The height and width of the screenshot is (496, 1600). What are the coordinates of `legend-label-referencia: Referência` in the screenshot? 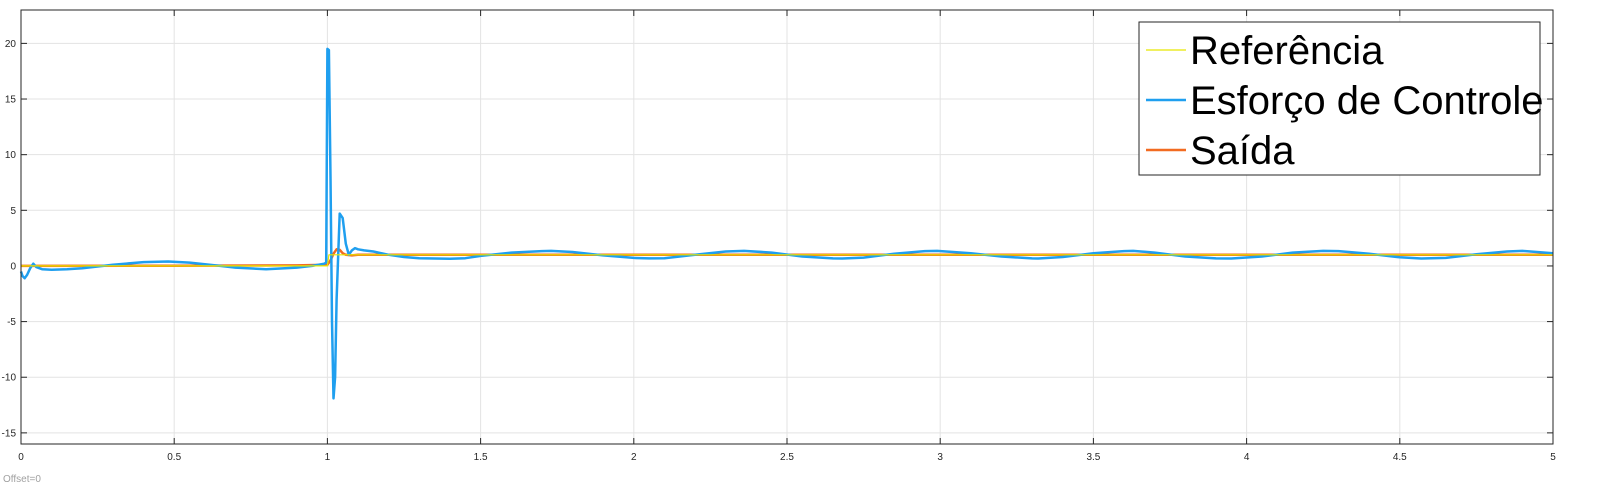 It's located at (1287, 51).